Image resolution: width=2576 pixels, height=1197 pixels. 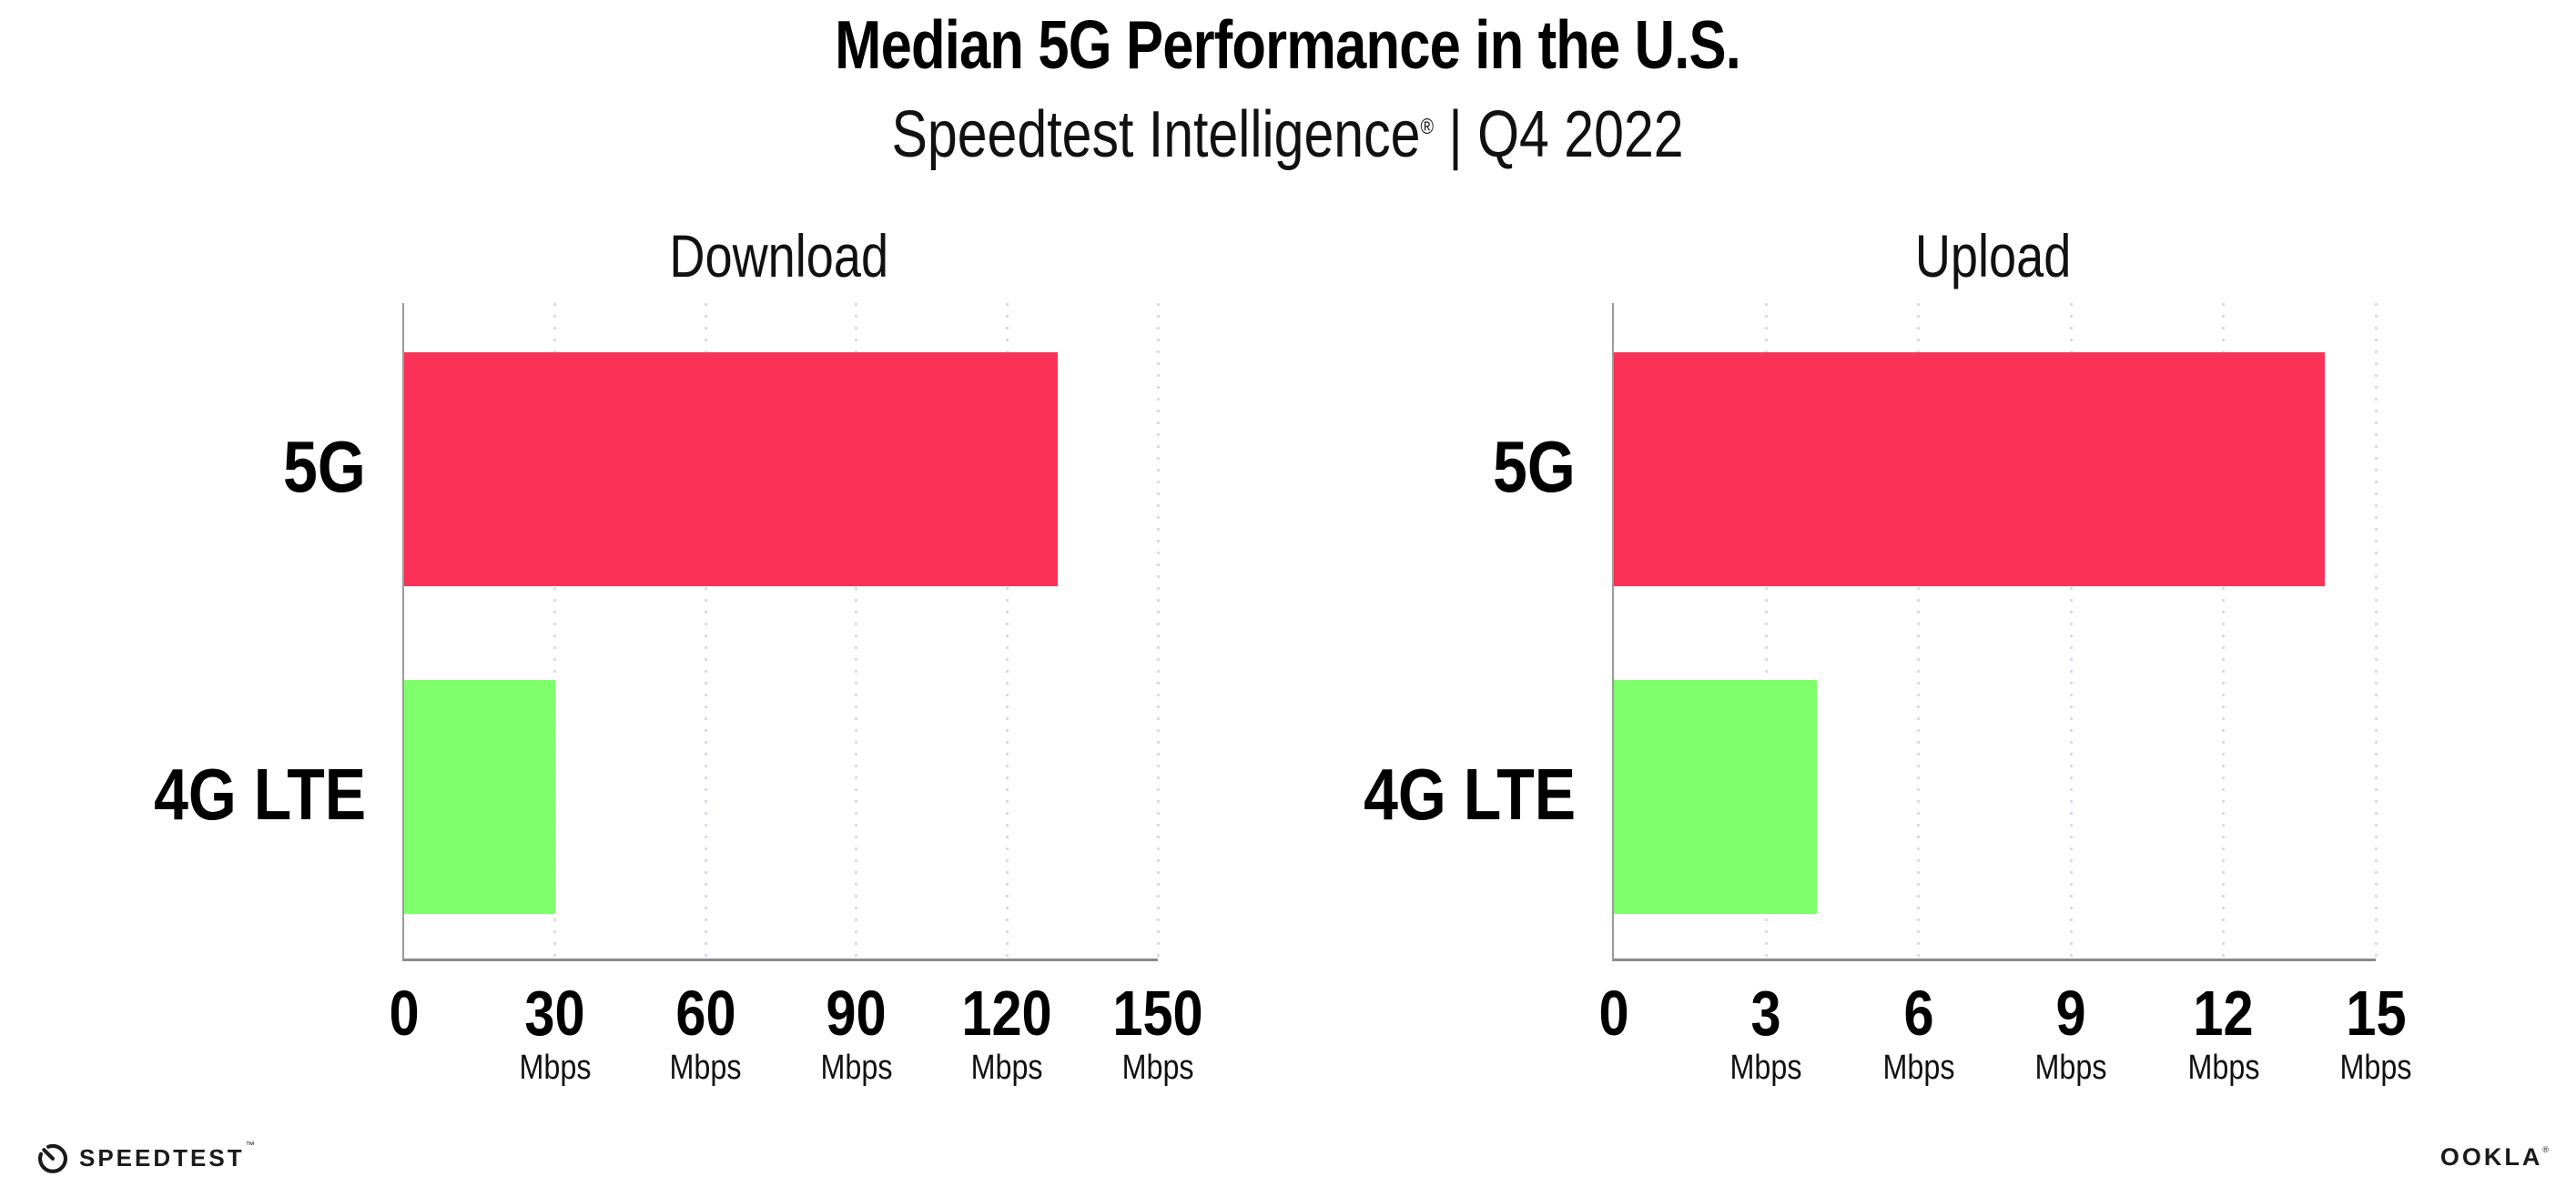 I want to click on x-tick-6: 6 Mbps, so click(x=1942, y=1033).